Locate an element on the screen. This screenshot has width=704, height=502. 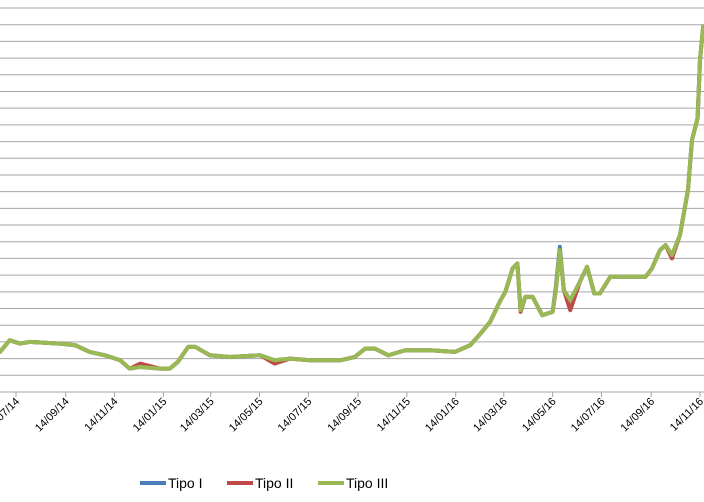
x-tick-label: 14/01/16 is located at coordinates (442, 415).